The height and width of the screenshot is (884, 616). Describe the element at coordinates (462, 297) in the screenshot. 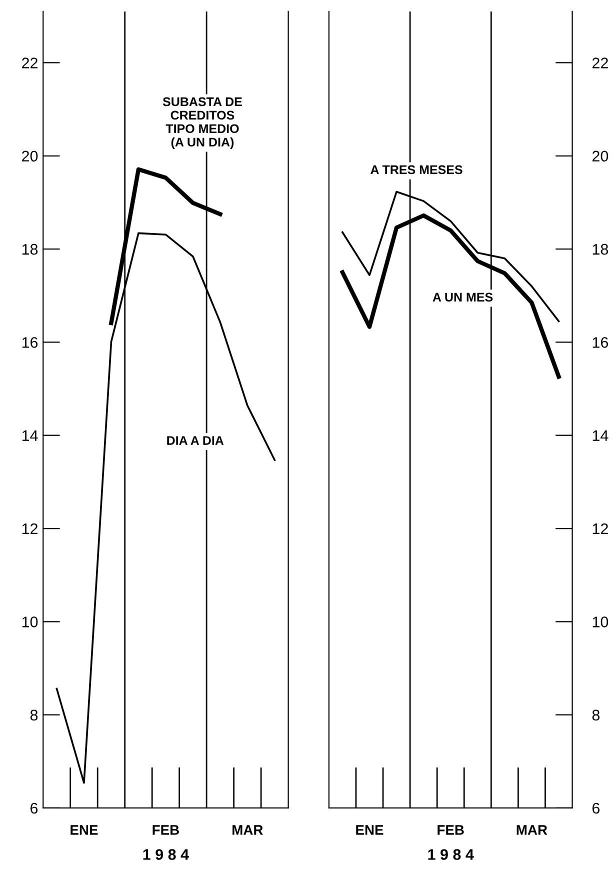

I see `annotation: A UN MES` at that location.